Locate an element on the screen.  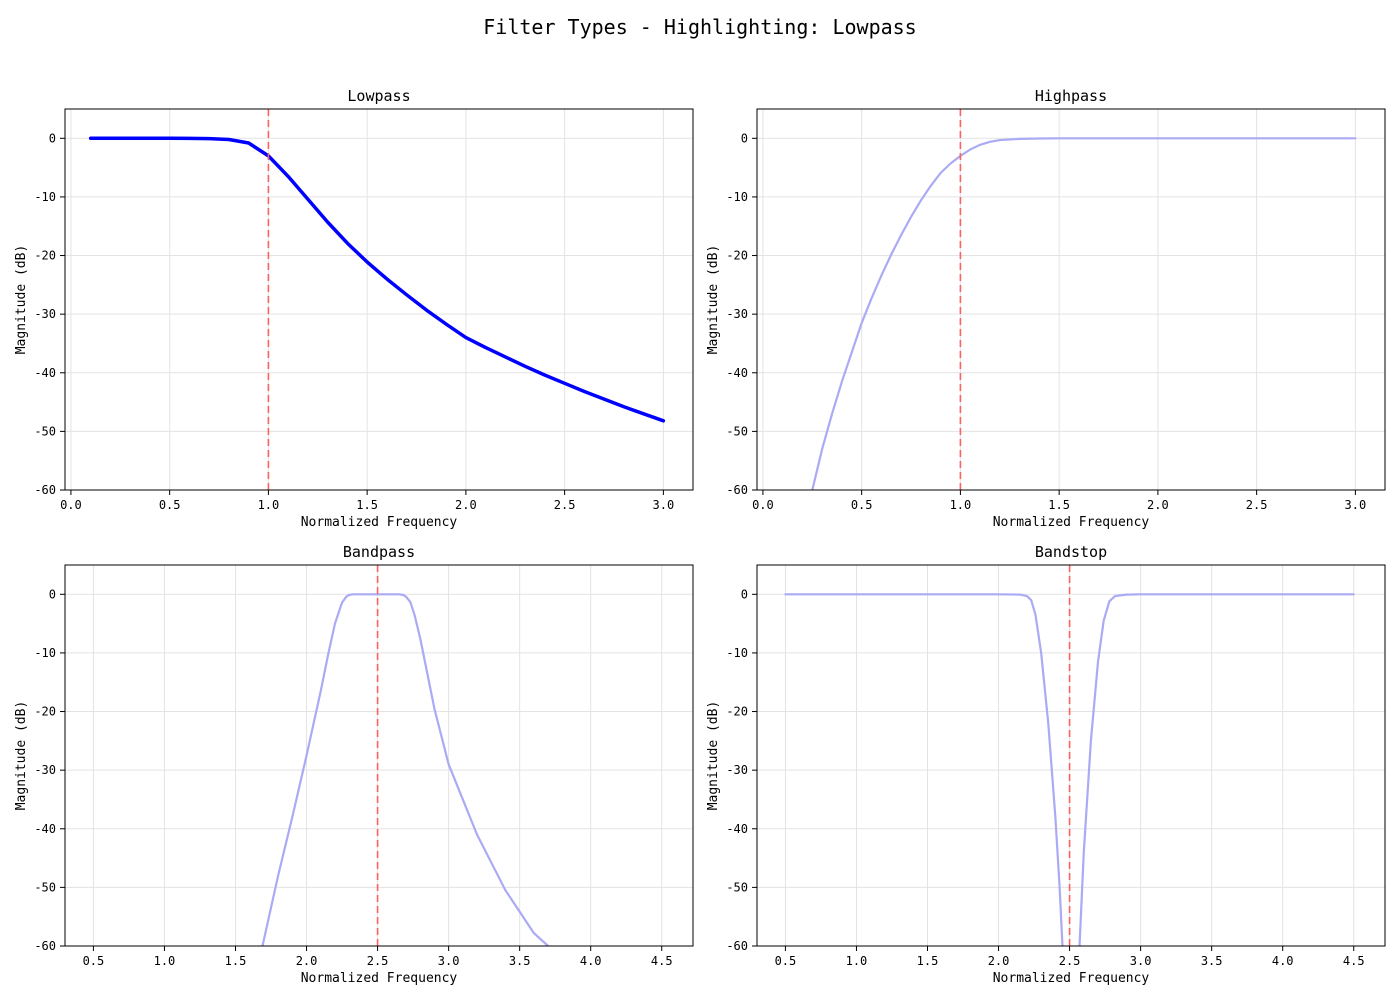
bandpass-x-tick-label: 3.0 is located at coordinates (449, 961).